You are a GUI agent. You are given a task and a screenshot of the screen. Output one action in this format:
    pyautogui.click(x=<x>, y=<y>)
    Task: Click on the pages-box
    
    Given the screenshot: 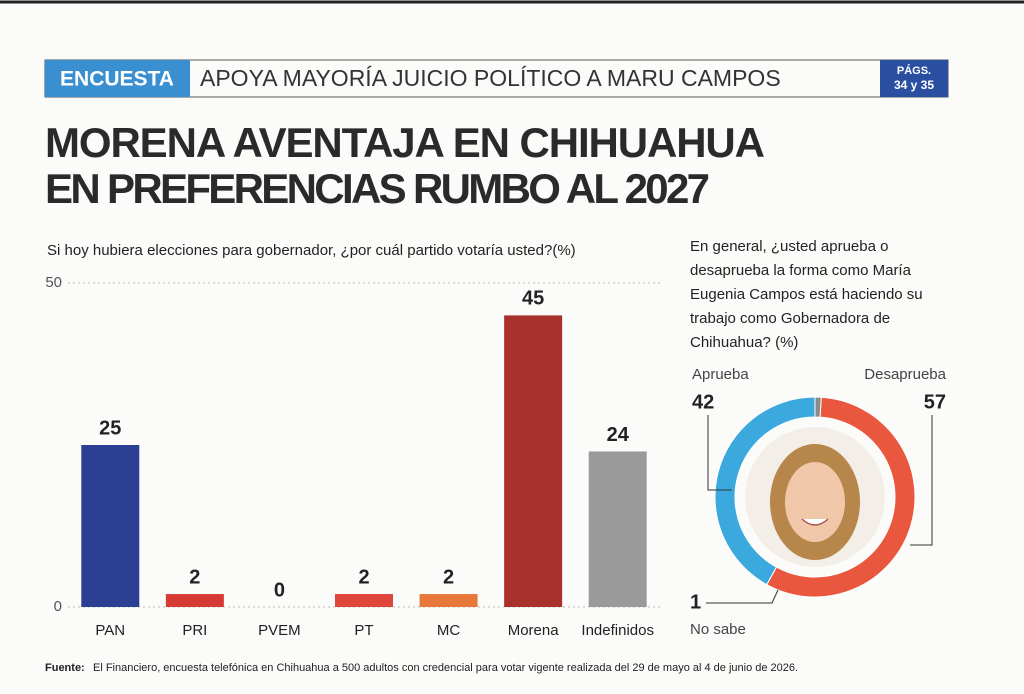 What is the action you would take?
    pyautogui.click(x=914, y=78)
    